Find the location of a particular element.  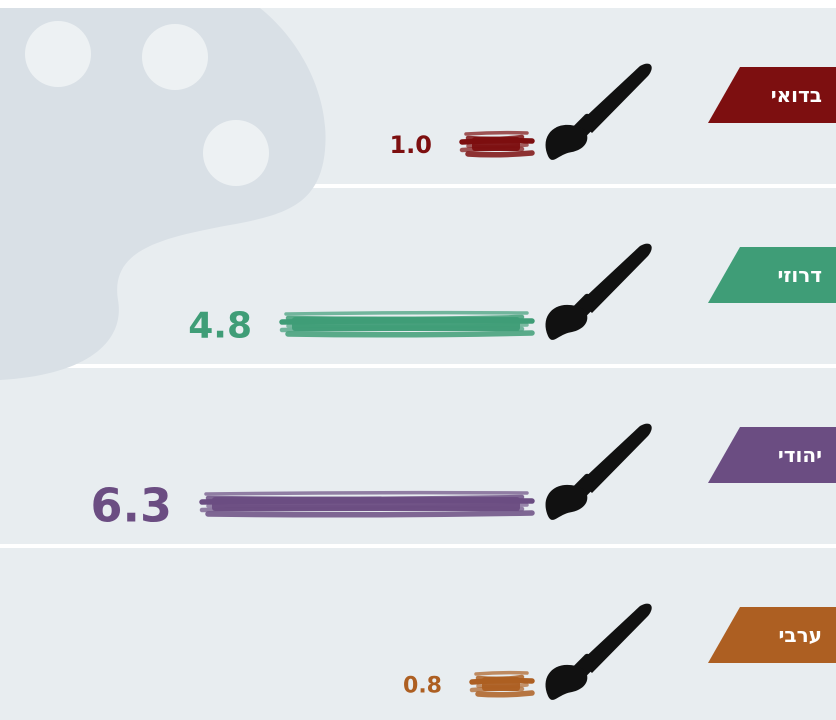

value-label: 1.0 is located at coordinates (410, 145).